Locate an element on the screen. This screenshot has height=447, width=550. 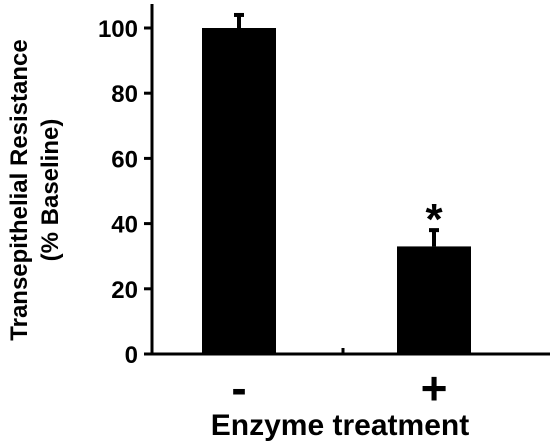
y-tick-label: 60 is located at coordinates (124, 159).